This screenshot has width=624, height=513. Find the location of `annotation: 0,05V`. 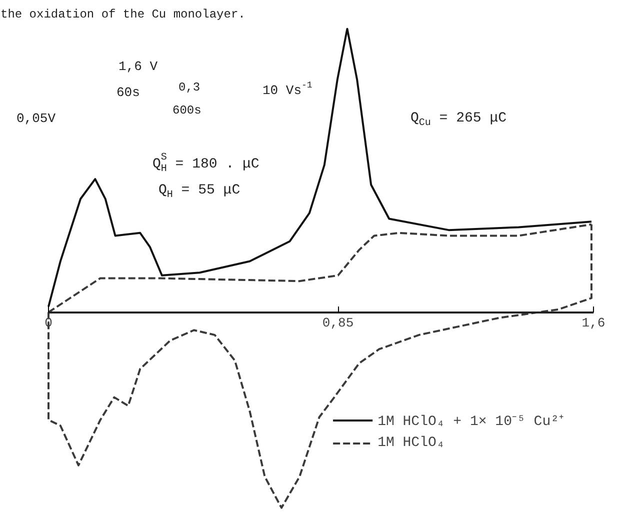

annotation: 0,05V is located at coordinates (36, 118).